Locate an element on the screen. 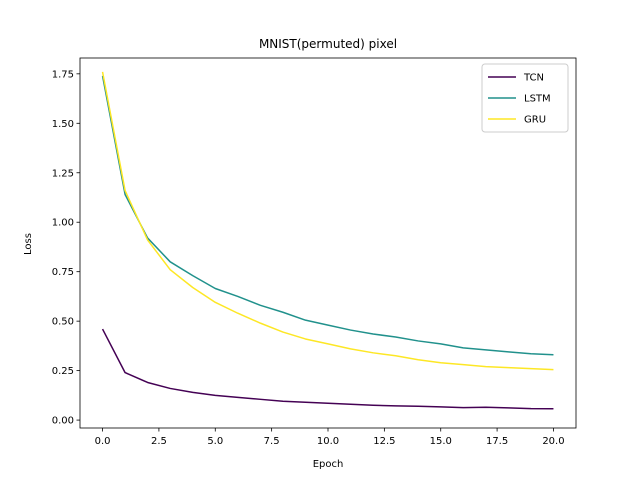  legend-label-tcn: TCN is located at coordinates (533, 78).